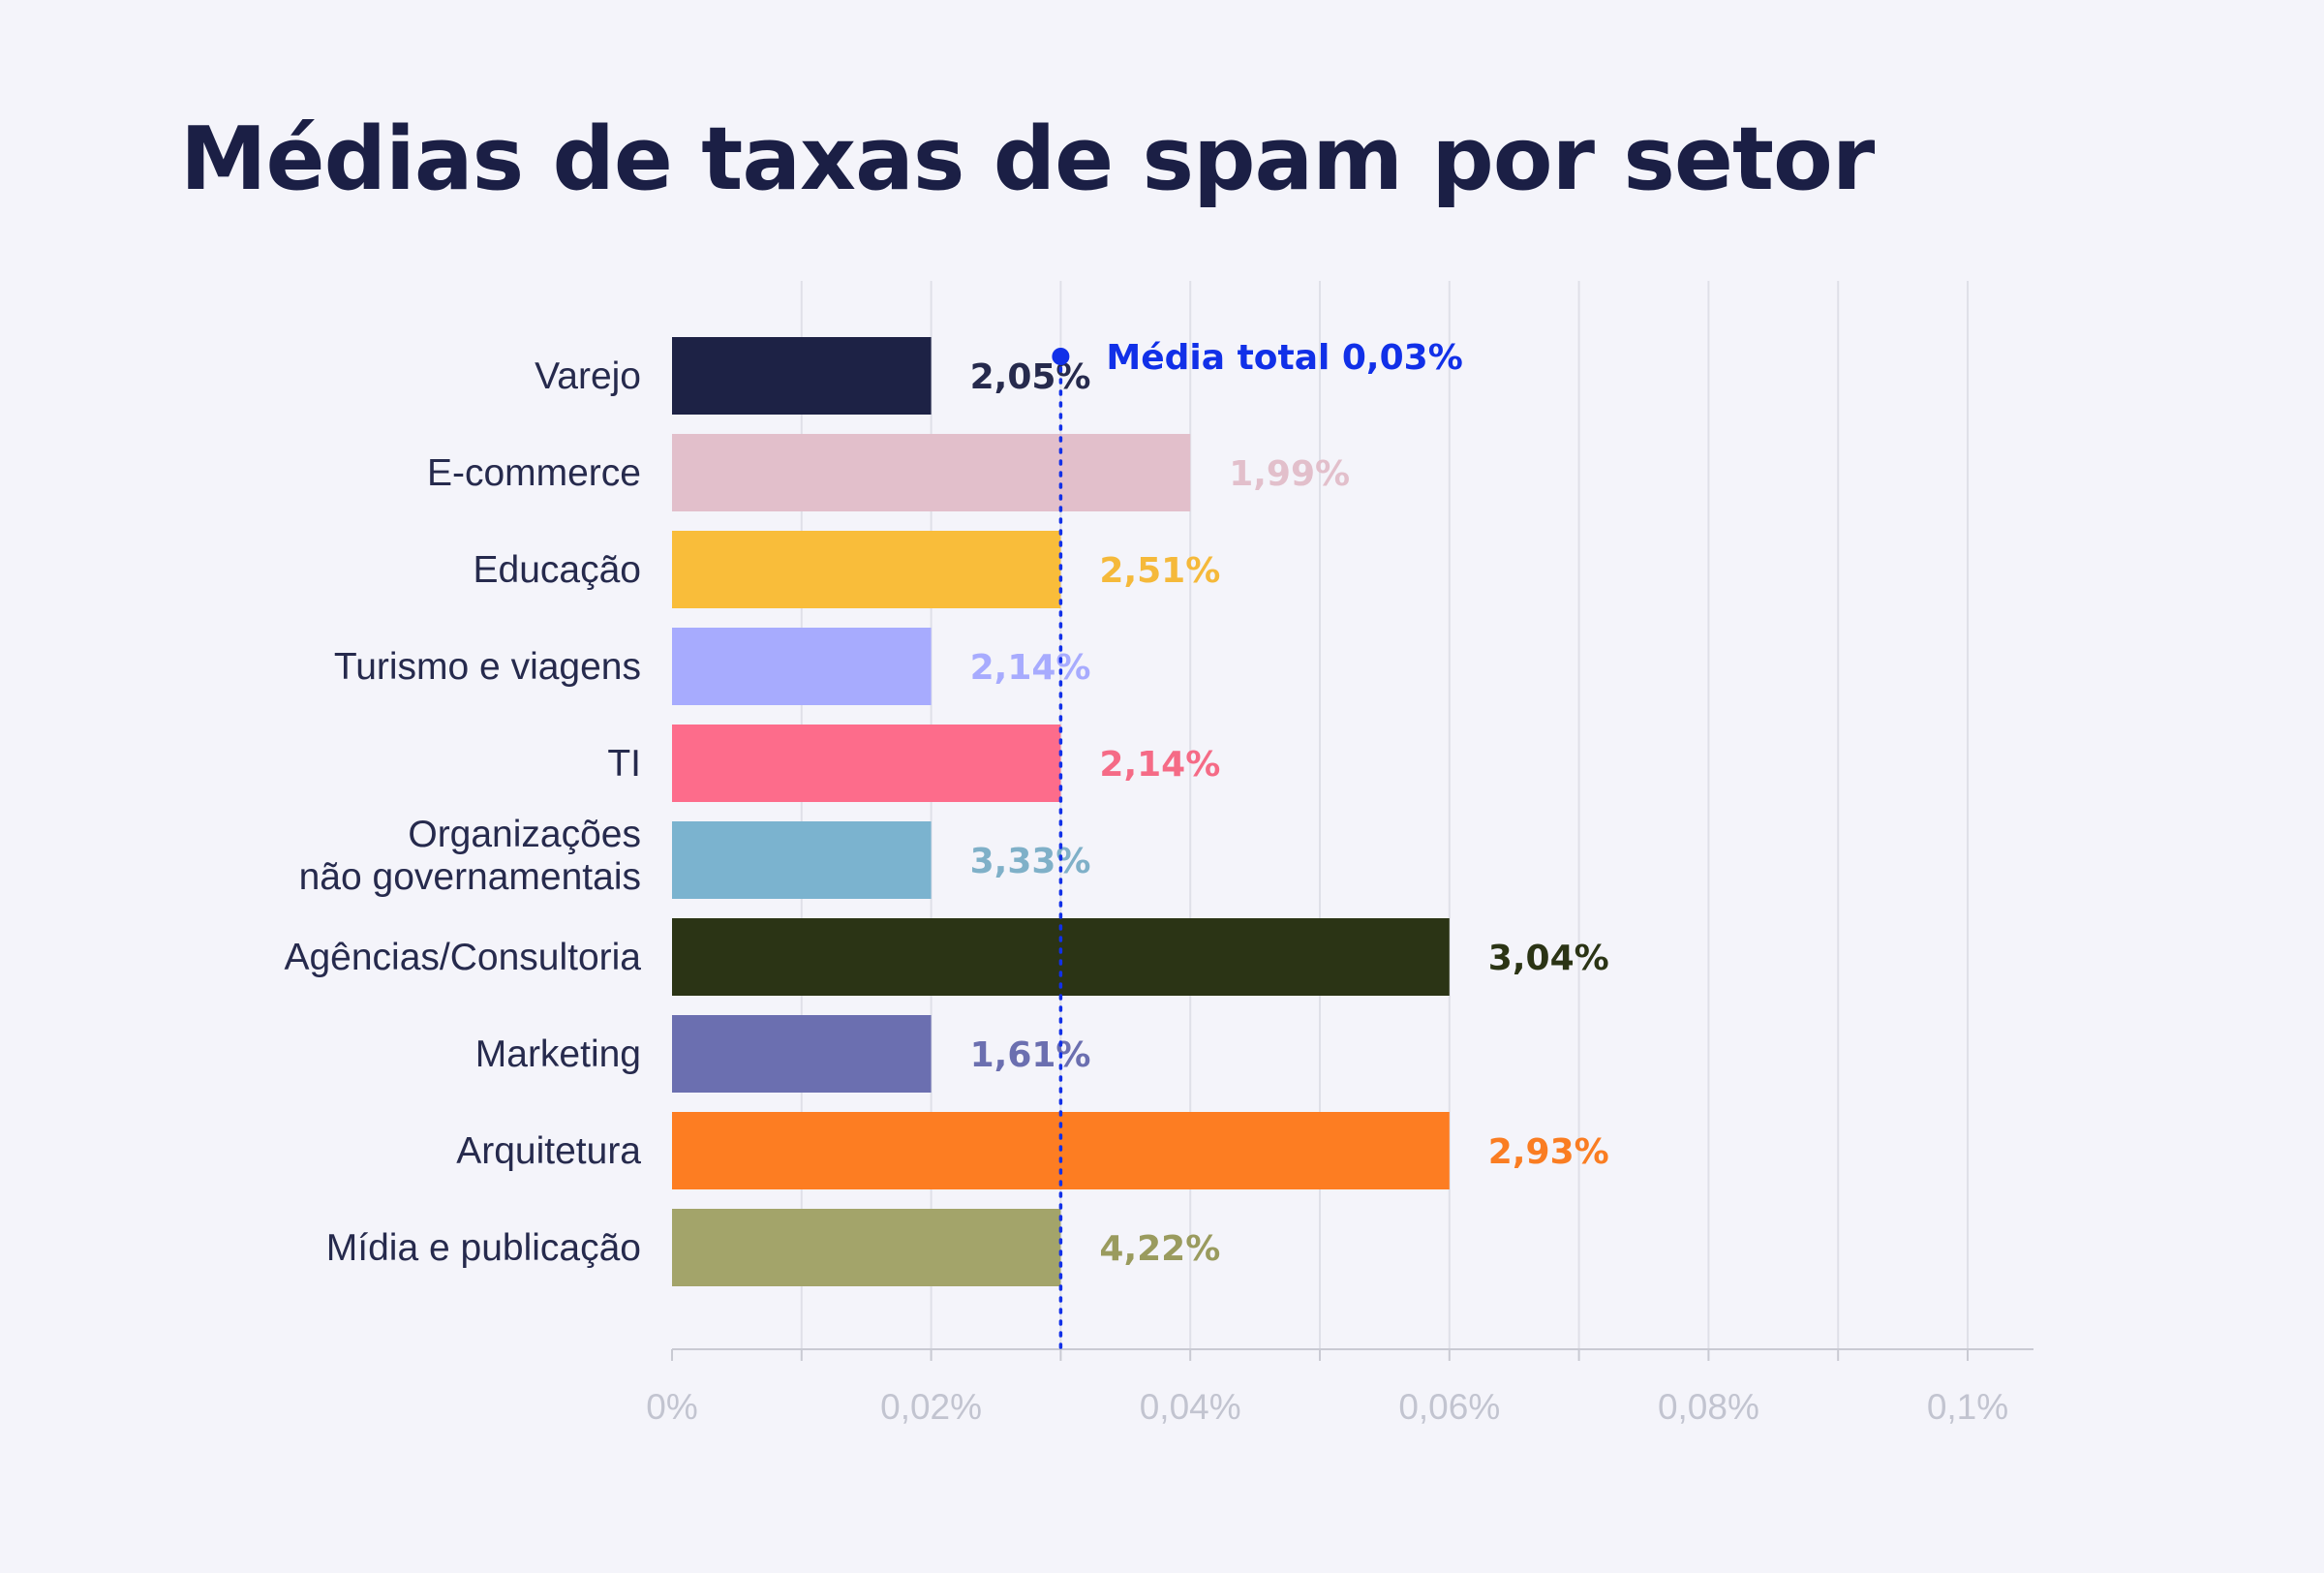 The image size is (2324, 1573). What do you see at coordinates (1548, 1152) in the screenshot?
I see `data-label: 2,93%` at bounding box center [1548, 1152].